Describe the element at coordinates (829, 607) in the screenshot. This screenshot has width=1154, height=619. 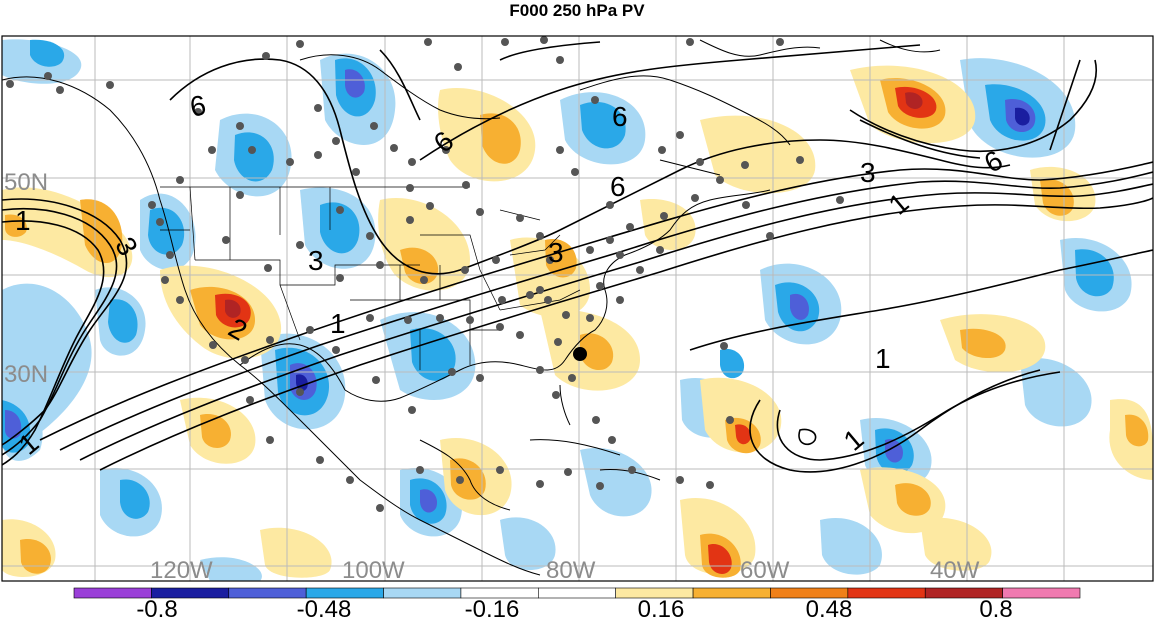
I see `colorbar-tick-label: 0.48` at that location.